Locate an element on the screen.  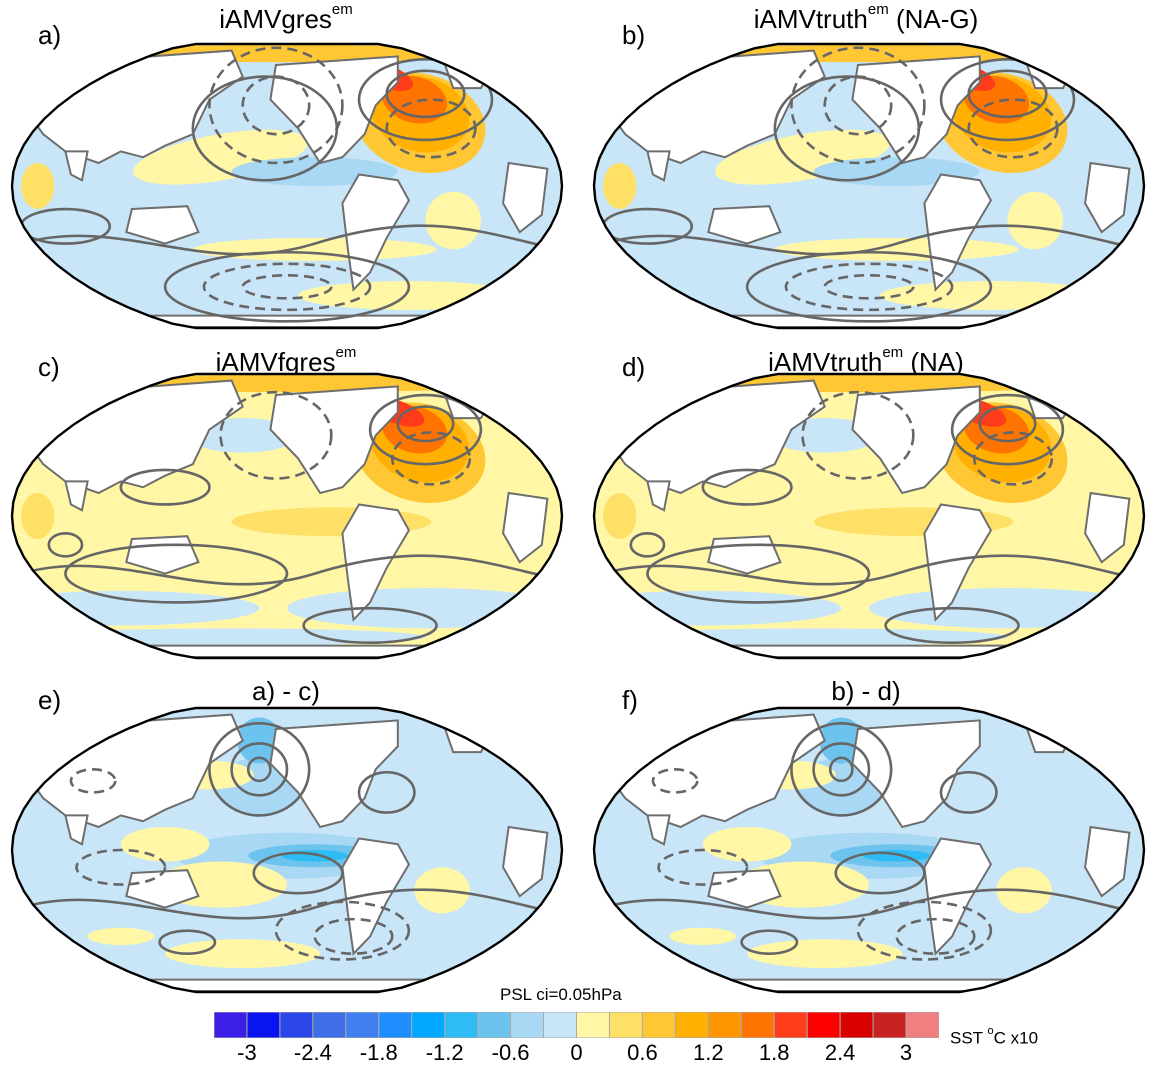
colorbar-tick-label: 3 is located at coordinates (906, 1053).